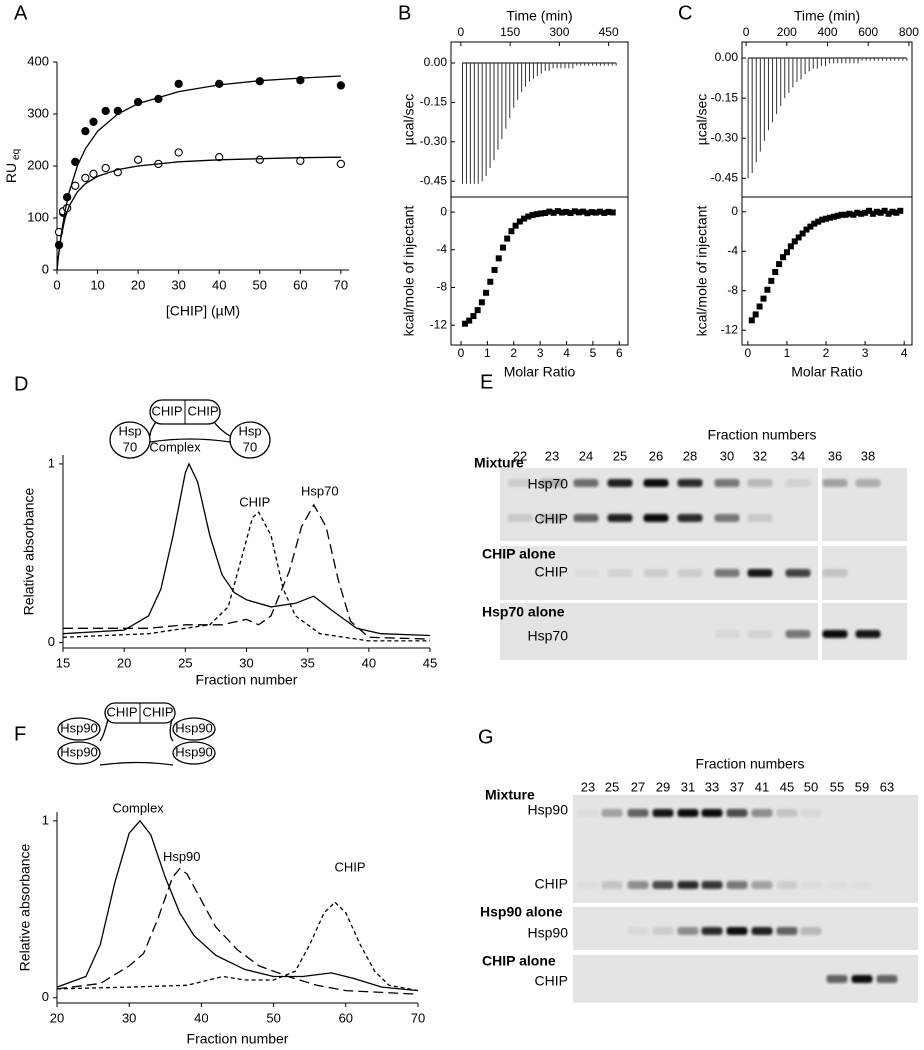  Describe the element at coordinates (663, 786) in the screenshot. I see `lane-label: 29` at that location.